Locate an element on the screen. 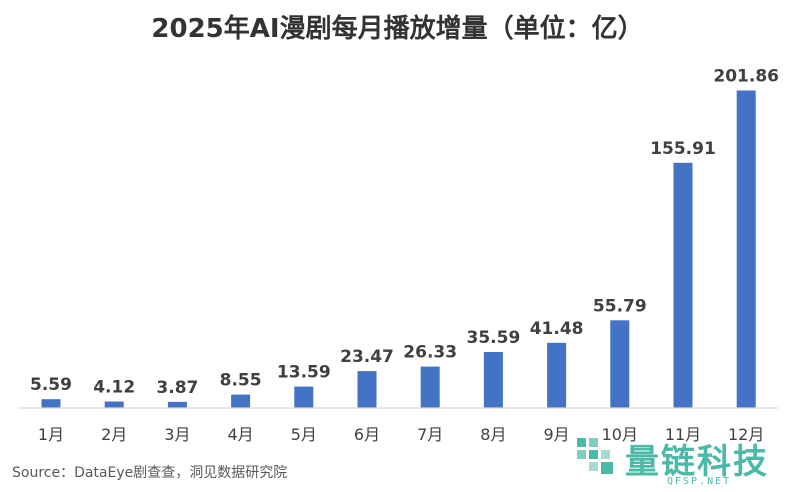 Image resolution: width=795 pixels, height=492 pixels. x-tick-label: 1月 is located at coordinates (51, 434).